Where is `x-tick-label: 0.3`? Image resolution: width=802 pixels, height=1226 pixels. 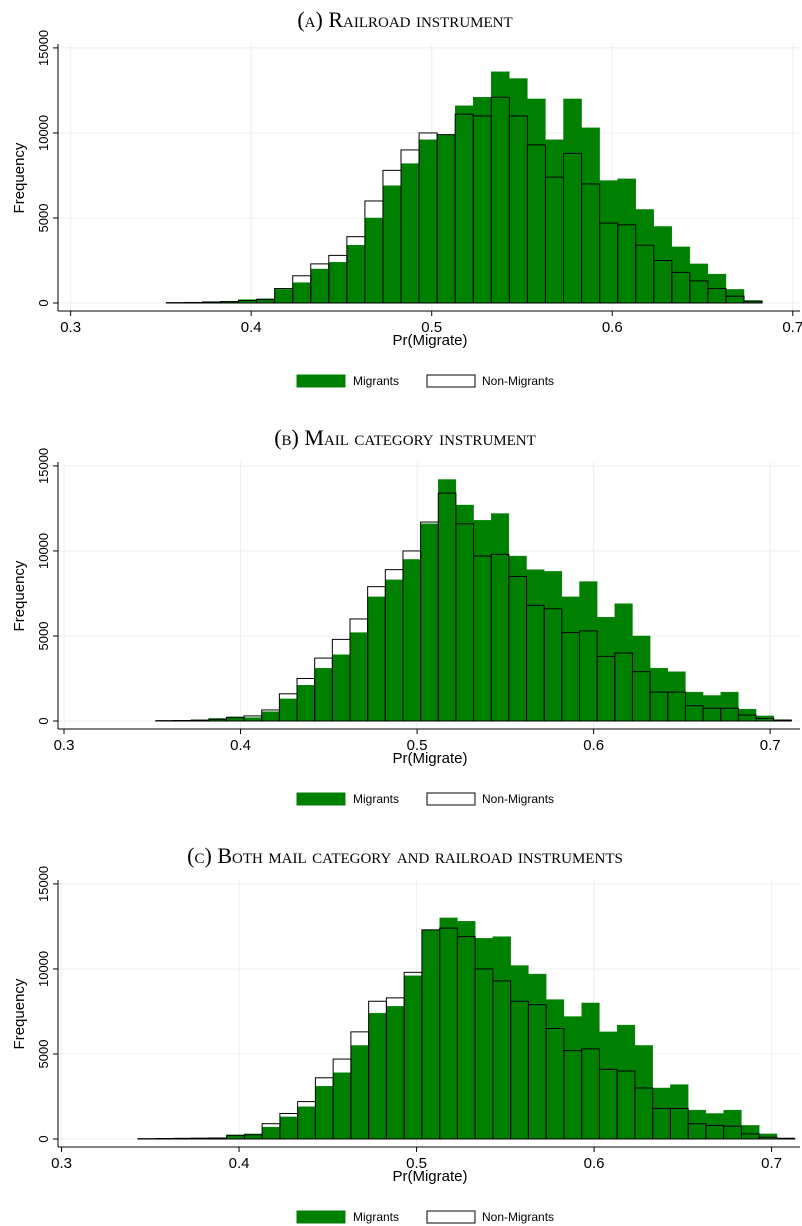 x-tick-label: 0.3 is located at coordinates (64, 745).